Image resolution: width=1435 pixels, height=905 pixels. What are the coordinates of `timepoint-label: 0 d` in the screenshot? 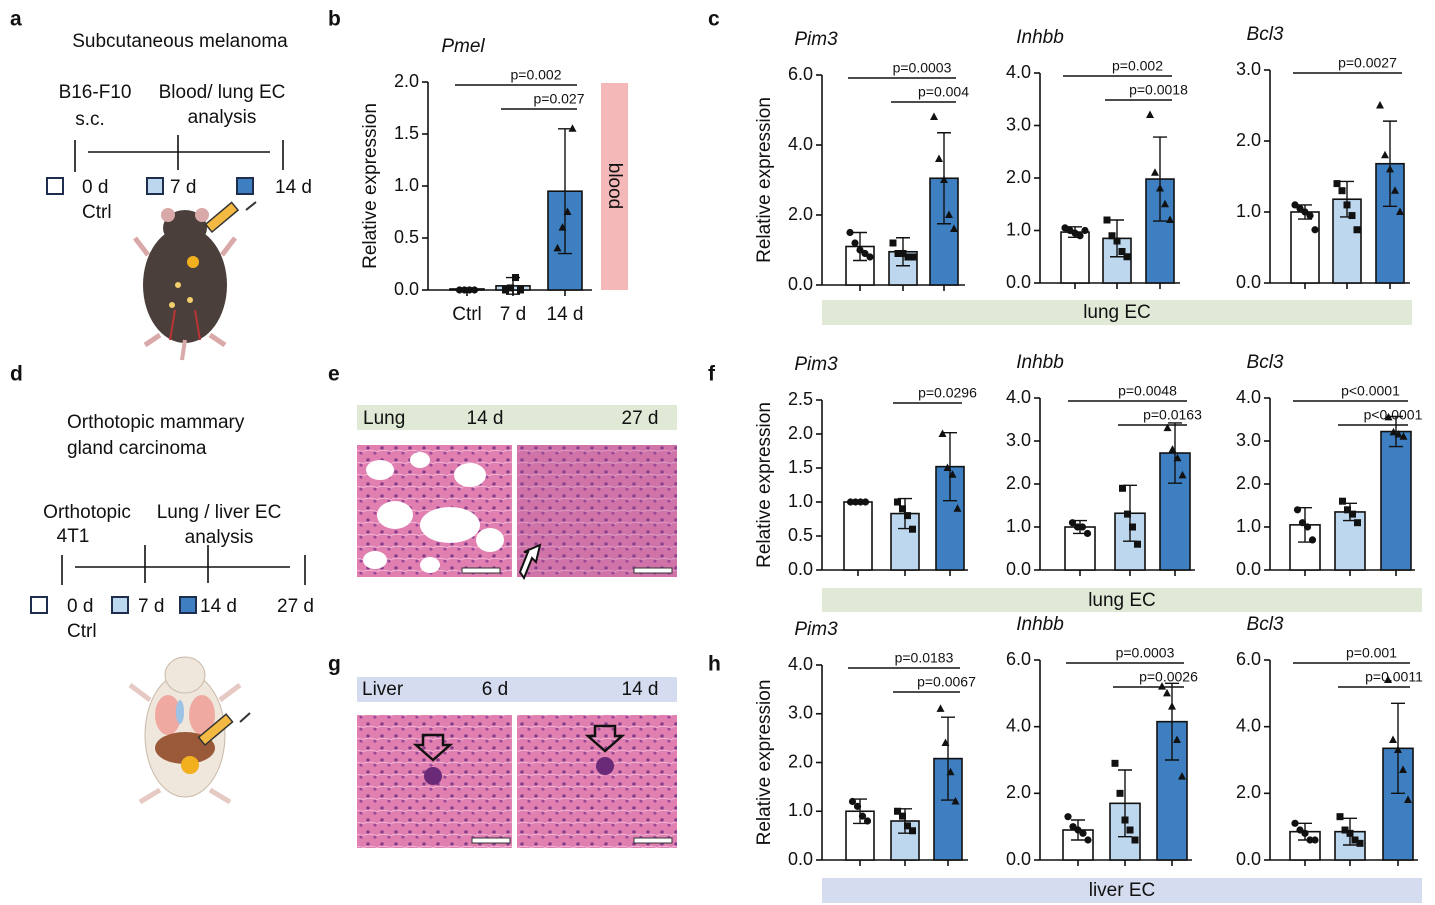 It's located at (80, 606).